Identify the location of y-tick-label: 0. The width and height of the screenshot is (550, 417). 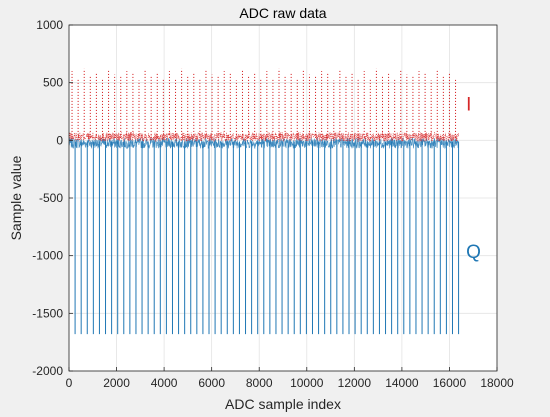
(59, 140).